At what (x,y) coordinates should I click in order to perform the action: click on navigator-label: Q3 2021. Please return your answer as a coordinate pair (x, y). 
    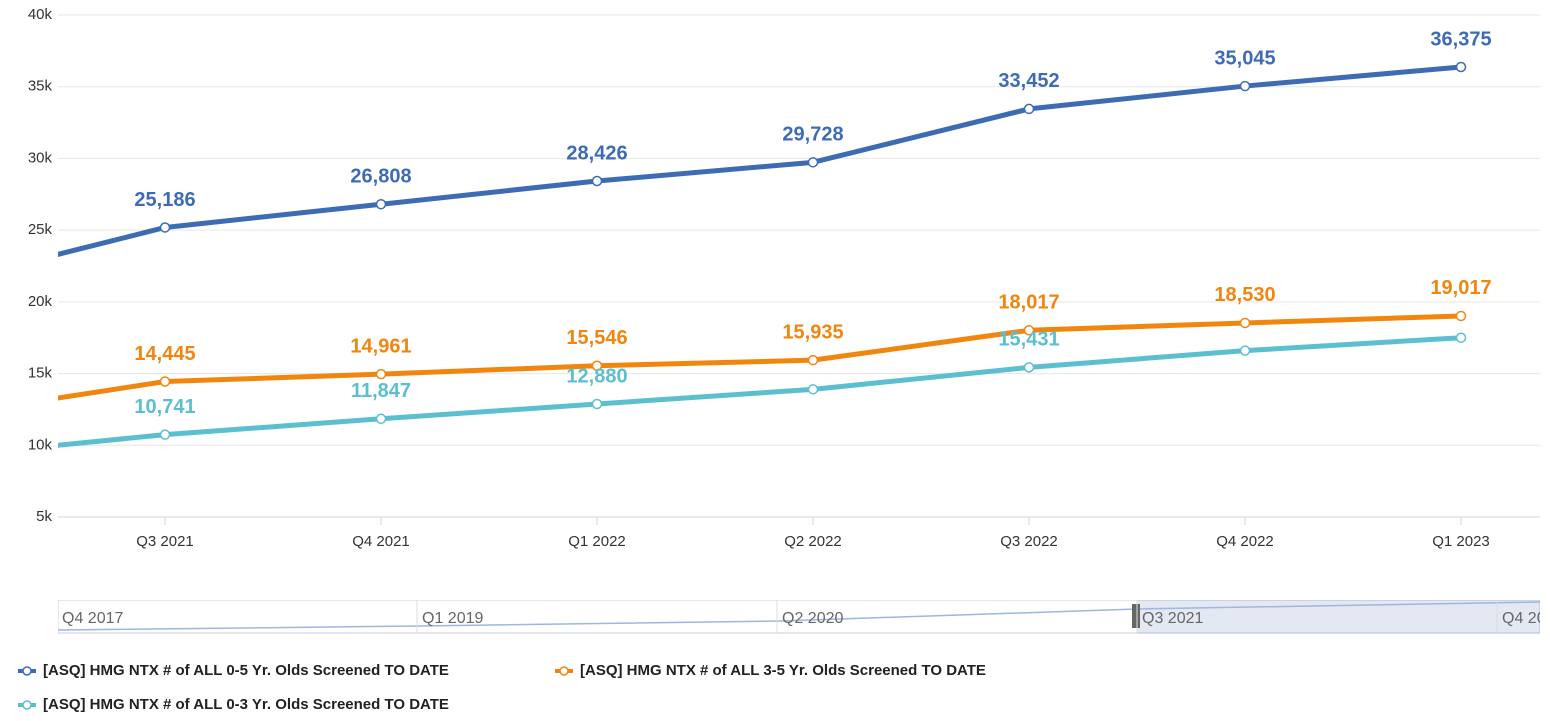
    Looking at the image, I should click on (1172, 618).